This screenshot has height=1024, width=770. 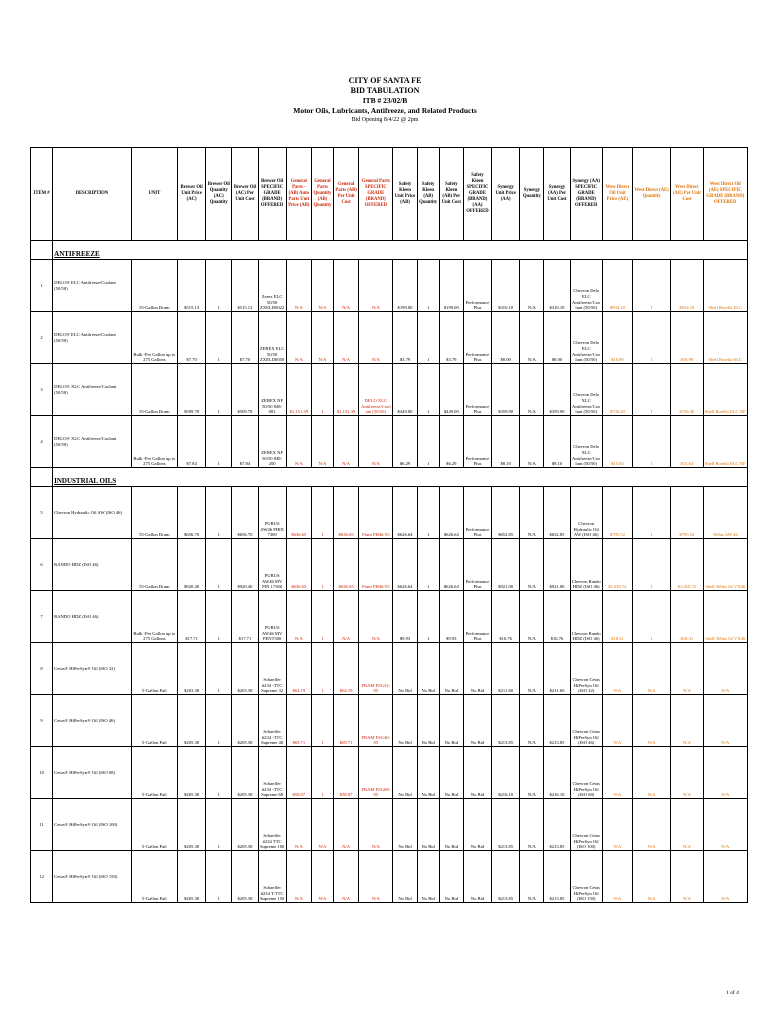 I want to click on gp-unit-price: $64.19, so click(x=298, y=668).